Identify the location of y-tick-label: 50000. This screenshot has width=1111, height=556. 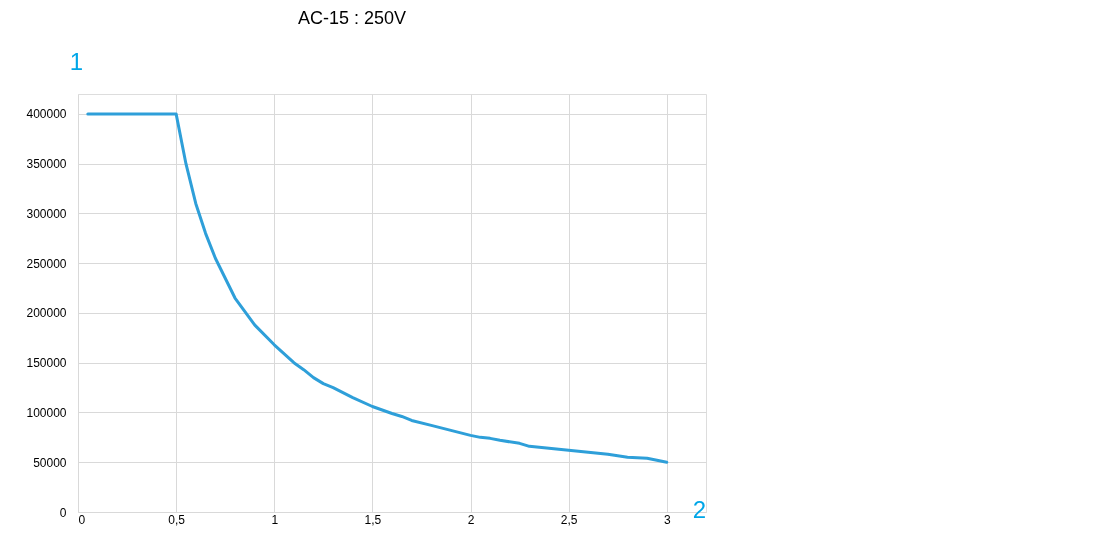
(50, 462).